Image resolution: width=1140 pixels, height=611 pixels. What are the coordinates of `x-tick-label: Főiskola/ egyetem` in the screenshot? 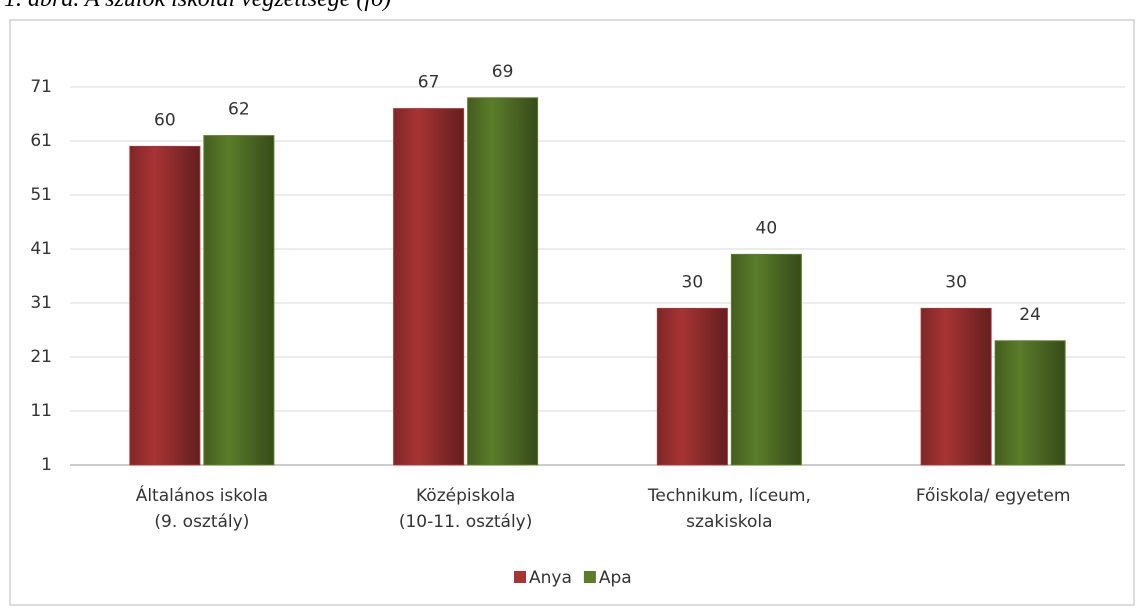 It's located at (993, 496).